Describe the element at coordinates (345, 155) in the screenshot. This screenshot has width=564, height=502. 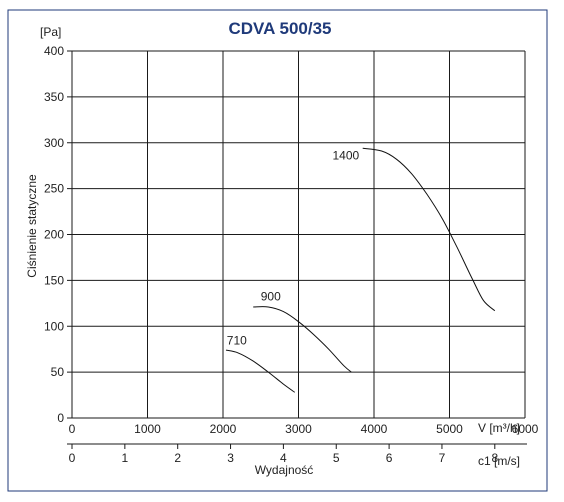
I see `curve-label-1400: 1400` at that location.